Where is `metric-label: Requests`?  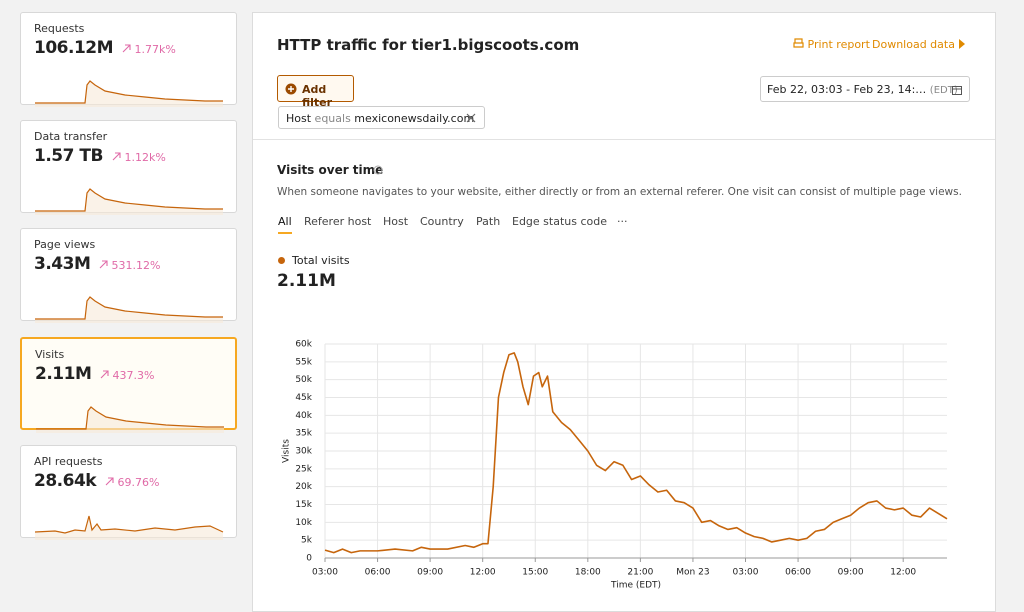
metric-label: Requests is located at coordinates (59, 28).